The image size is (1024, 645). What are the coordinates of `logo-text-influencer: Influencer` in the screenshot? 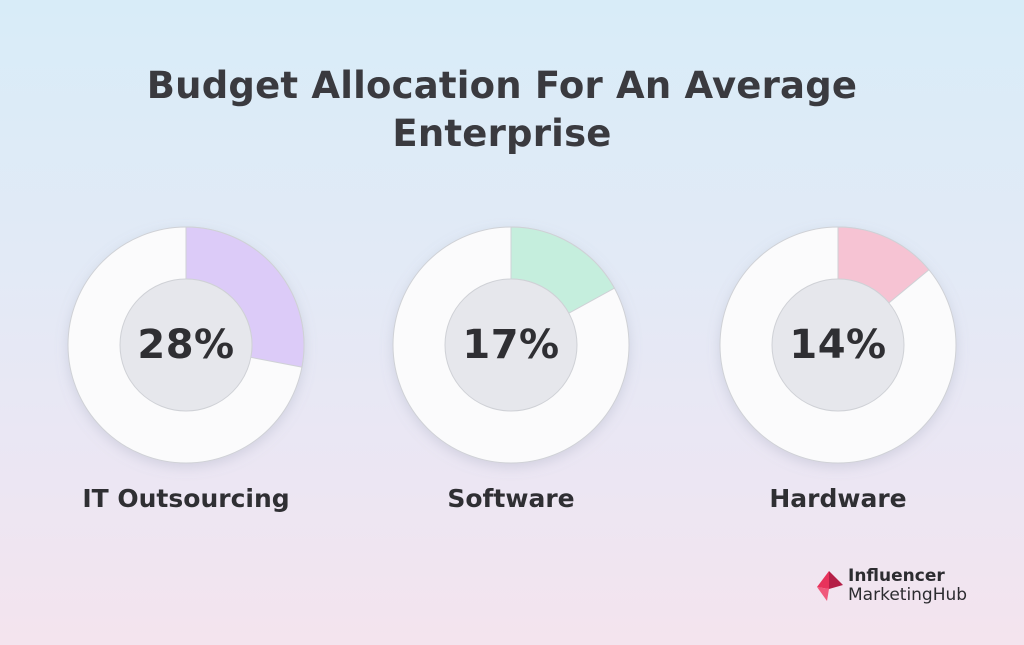 It's located at (896, 576).